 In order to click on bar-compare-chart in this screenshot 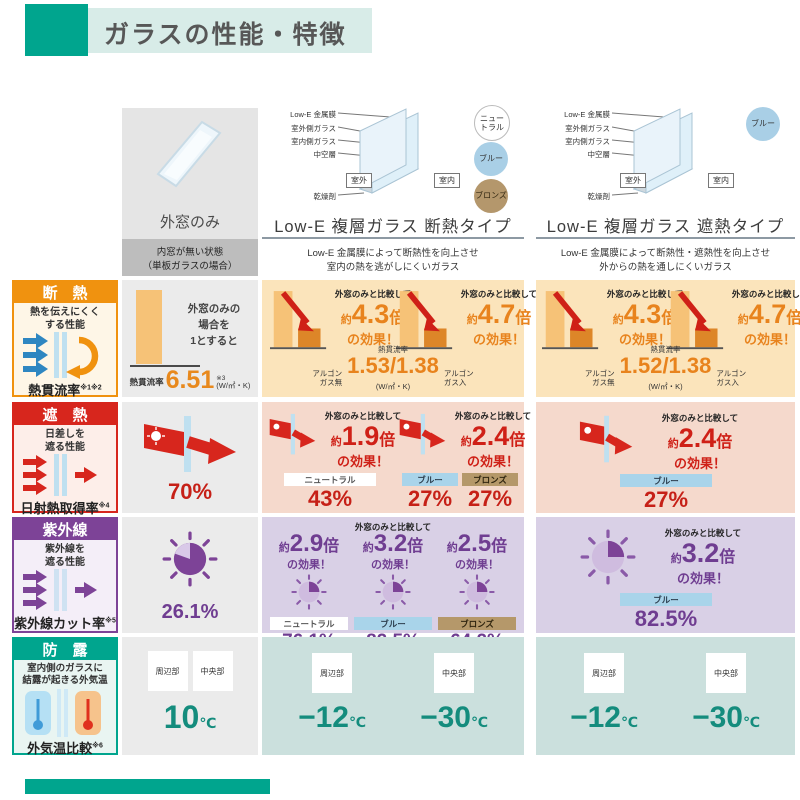, I will do `click(424, 320)`.